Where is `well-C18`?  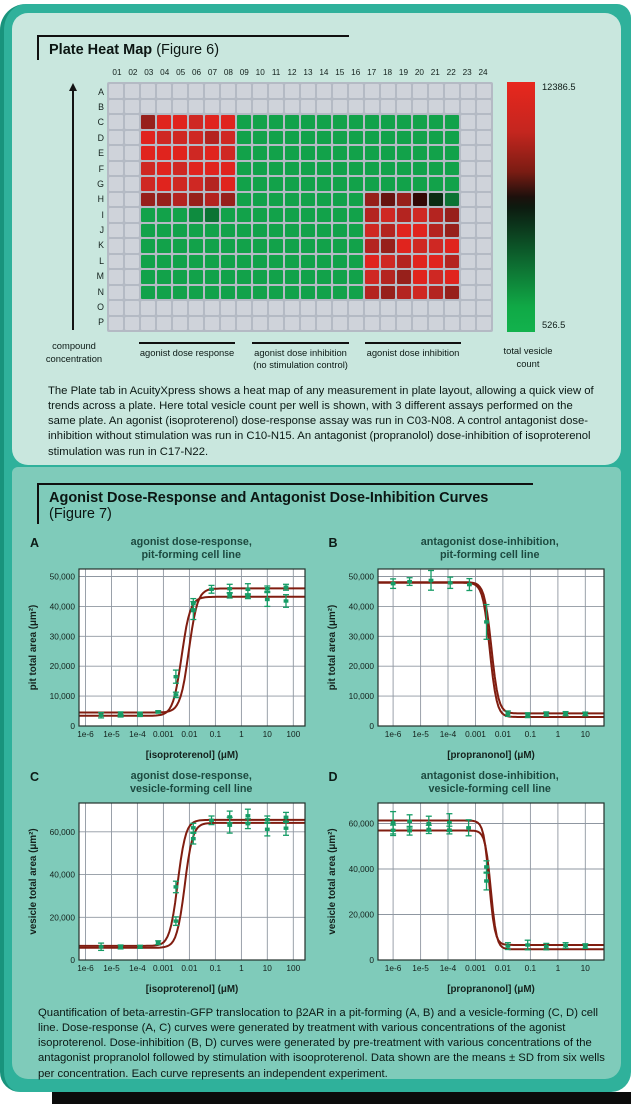 well-C18 is located at coordinates (388, 122).